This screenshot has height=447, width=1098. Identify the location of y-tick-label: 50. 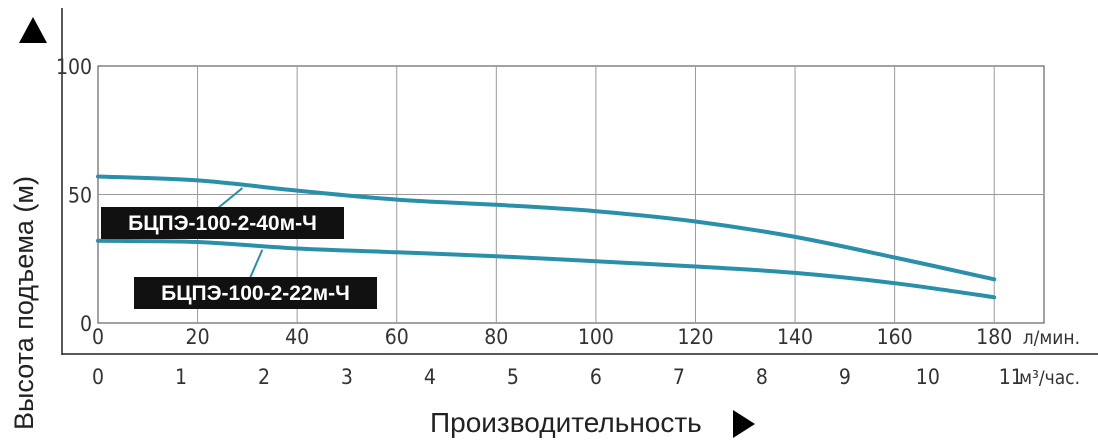
(80, 196).